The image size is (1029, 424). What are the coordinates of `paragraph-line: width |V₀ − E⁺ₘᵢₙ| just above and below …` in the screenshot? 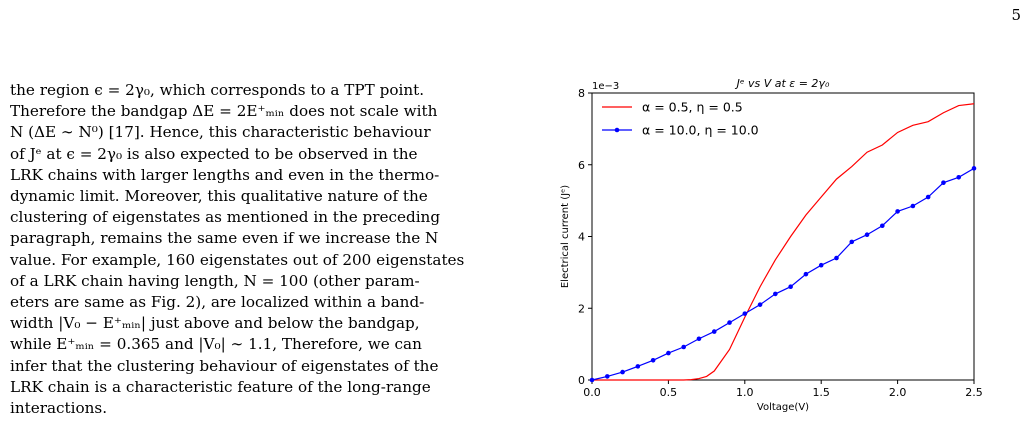 It's located at (215, 323).